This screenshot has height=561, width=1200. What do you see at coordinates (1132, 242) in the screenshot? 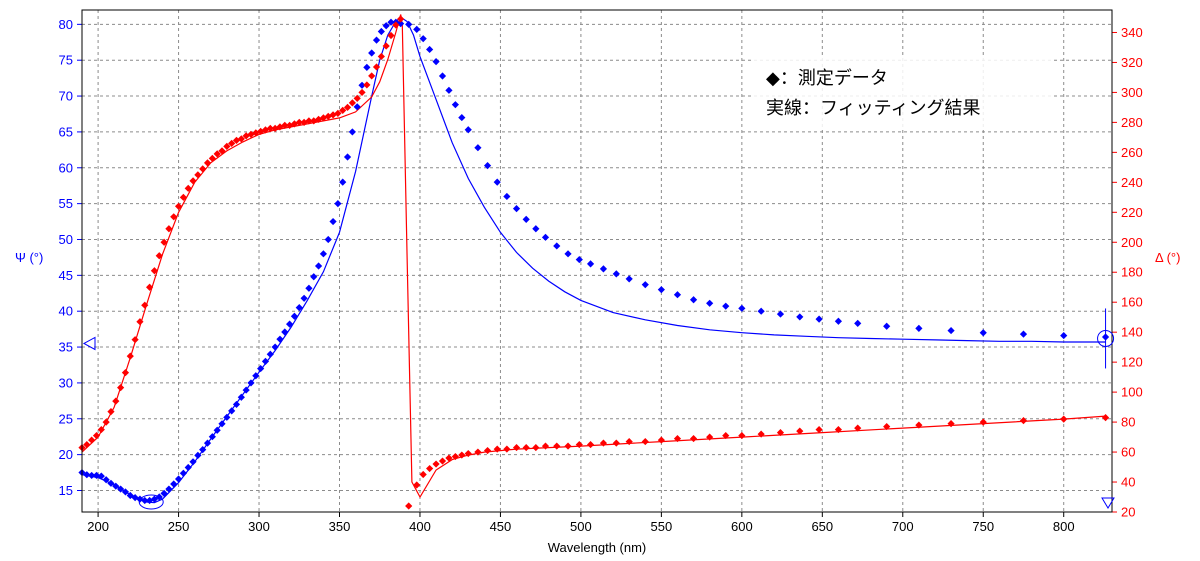
I see `y-right-tick-label: 200` at bounding box center [1132, 242].